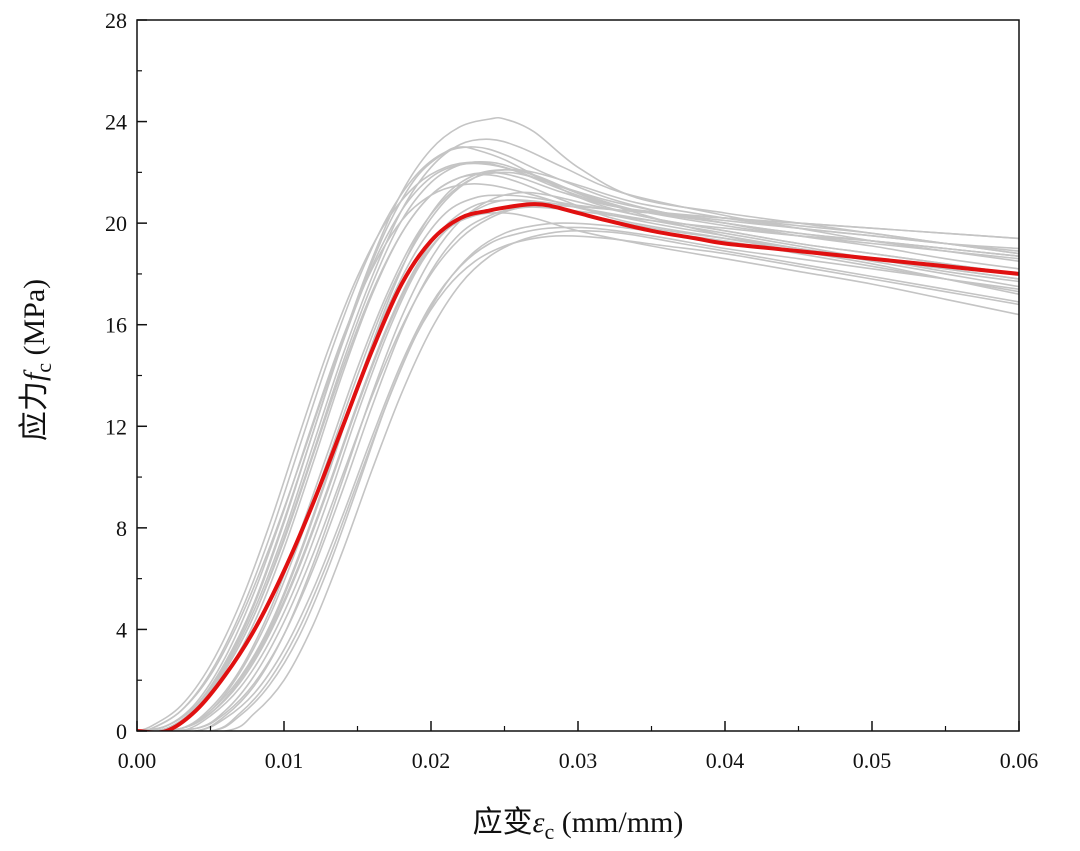  Describe the element at coordinates (578, 760) in the screenshot. I see `x-tick-label: 0.03` at that location.